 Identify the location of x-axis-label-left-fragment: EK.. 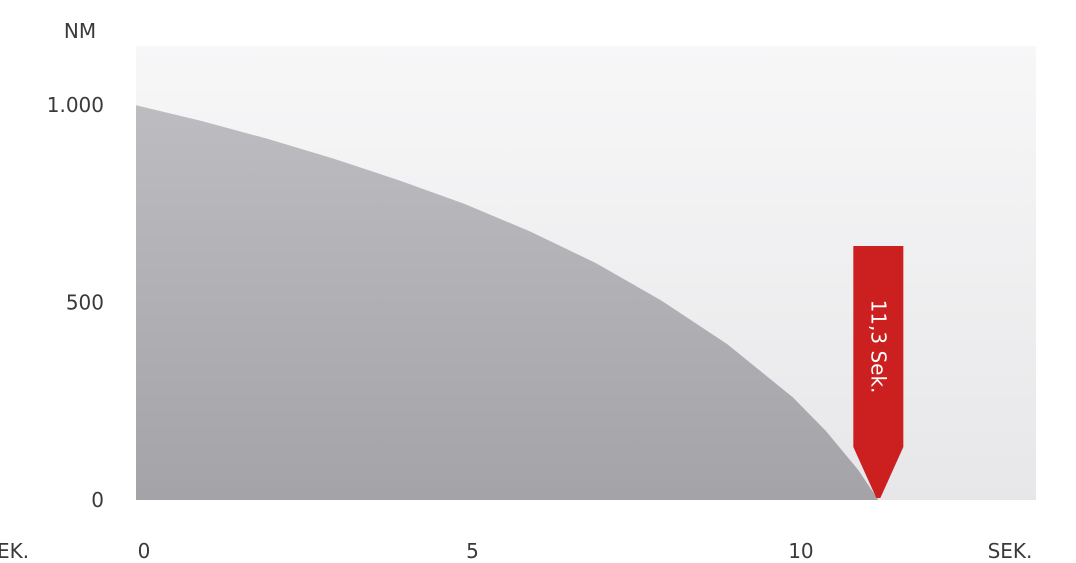
(14, 551).